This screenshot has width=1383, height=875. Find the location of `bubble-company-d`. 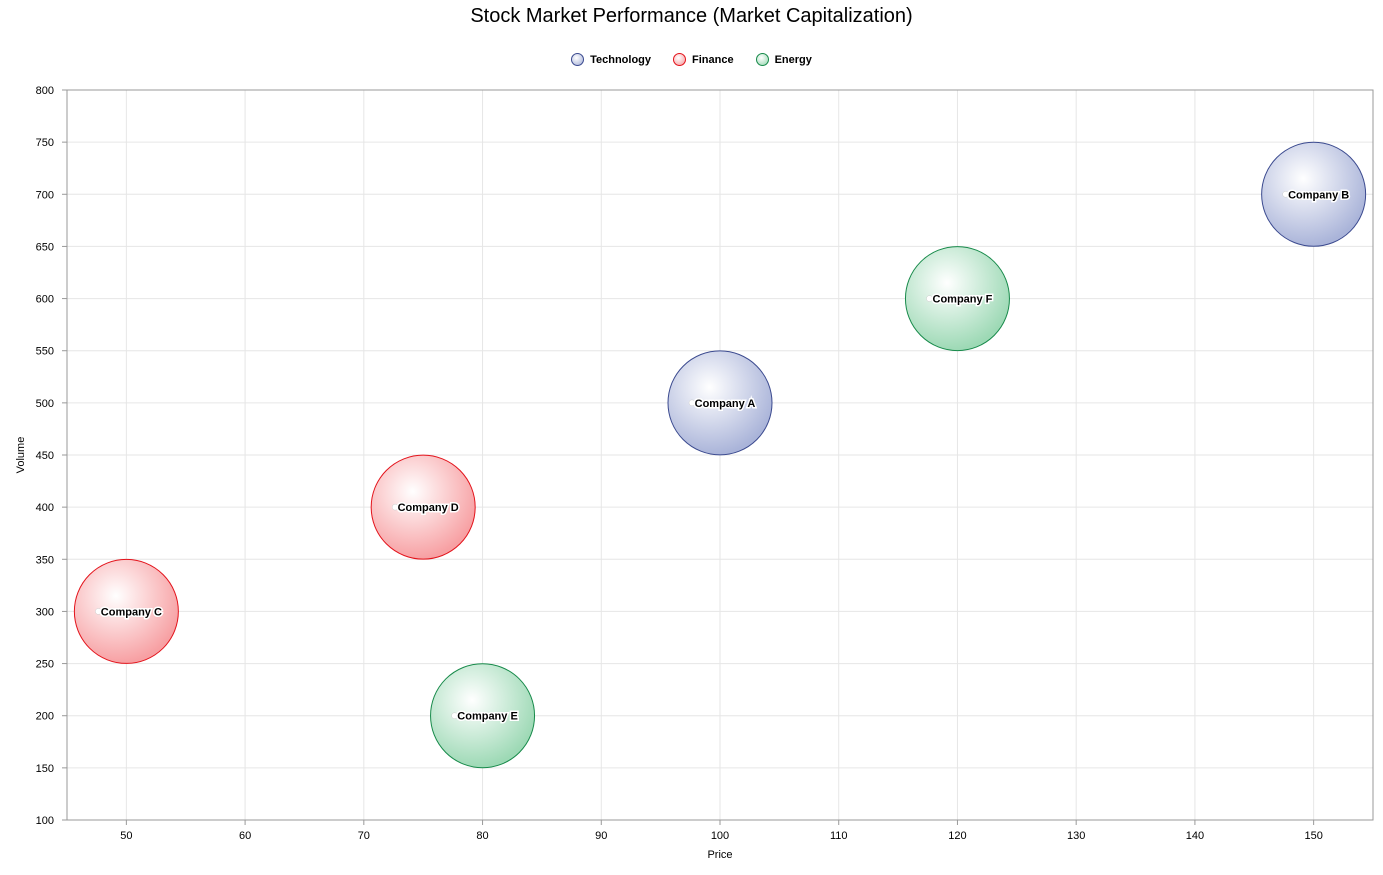

bubble-company-d is located at coordinates (423, 507).